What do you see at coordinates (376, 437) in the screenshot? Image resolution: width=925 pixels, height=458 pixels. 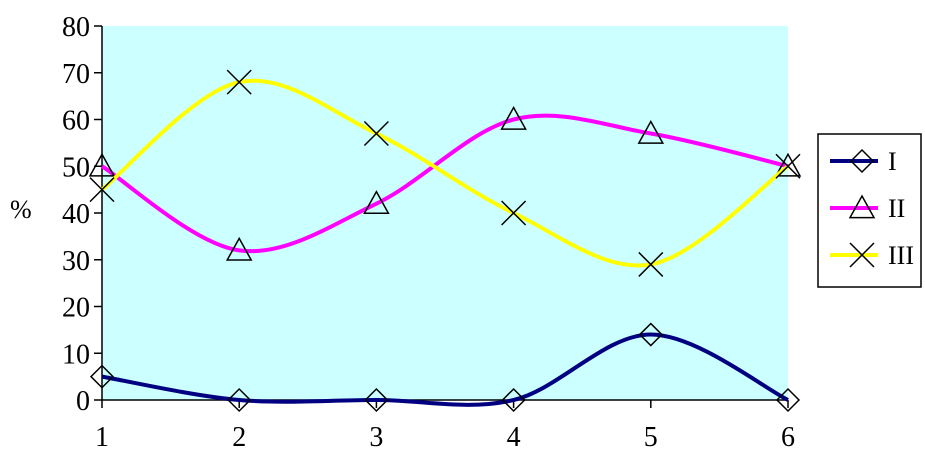 I see `x-tick-label: 3` at bounding box center [376, 437].